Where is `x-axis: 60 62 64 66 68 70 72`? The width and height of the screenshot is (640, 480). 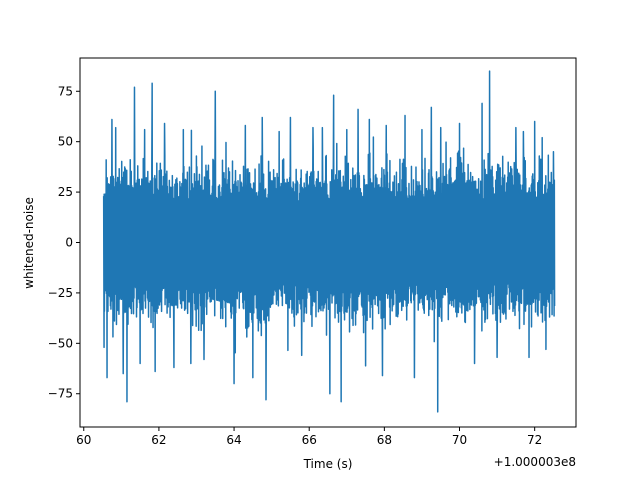 x-axis: 60 62 64 66 68 70 72 is located at coordinates (309, 437).